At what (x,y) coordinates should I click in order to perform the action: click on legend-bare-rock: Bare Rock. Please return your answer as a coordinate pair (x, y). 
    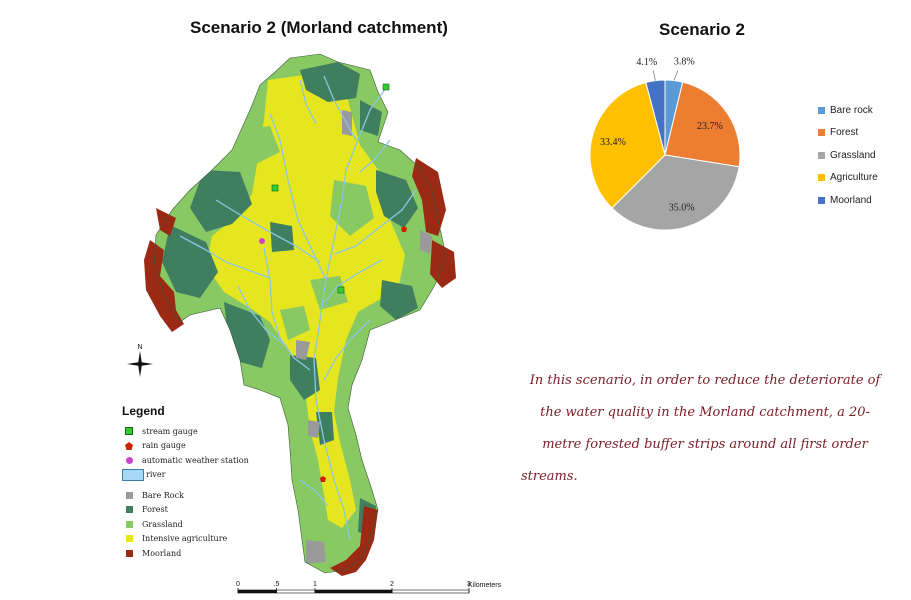
    Looking at the image, I should click on (185, 495).